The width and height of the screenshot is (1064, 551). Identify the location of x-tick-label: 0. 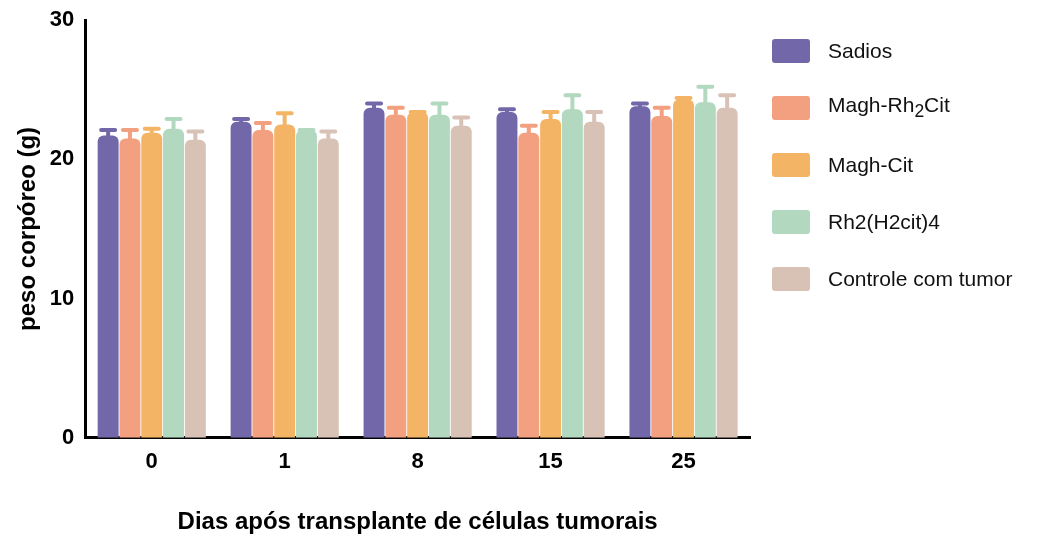
(151, 461).